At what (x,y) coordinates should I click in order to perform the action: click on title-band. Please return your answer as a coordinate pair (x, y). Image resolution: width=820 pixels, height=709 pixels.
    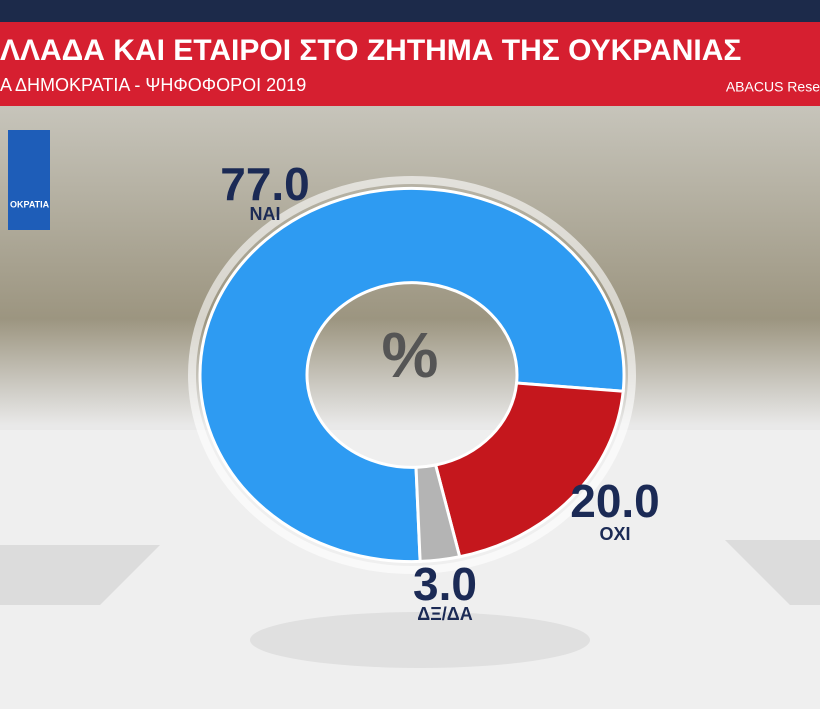
    Looking at the image, I should click on (410, 64).